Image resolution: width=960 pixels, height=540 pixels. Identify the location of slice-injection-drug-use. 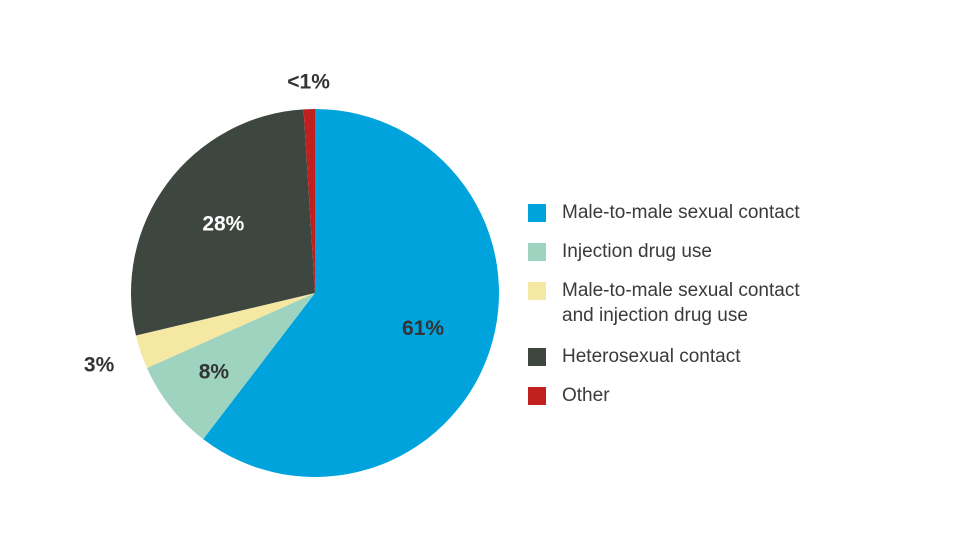
(230, 366).